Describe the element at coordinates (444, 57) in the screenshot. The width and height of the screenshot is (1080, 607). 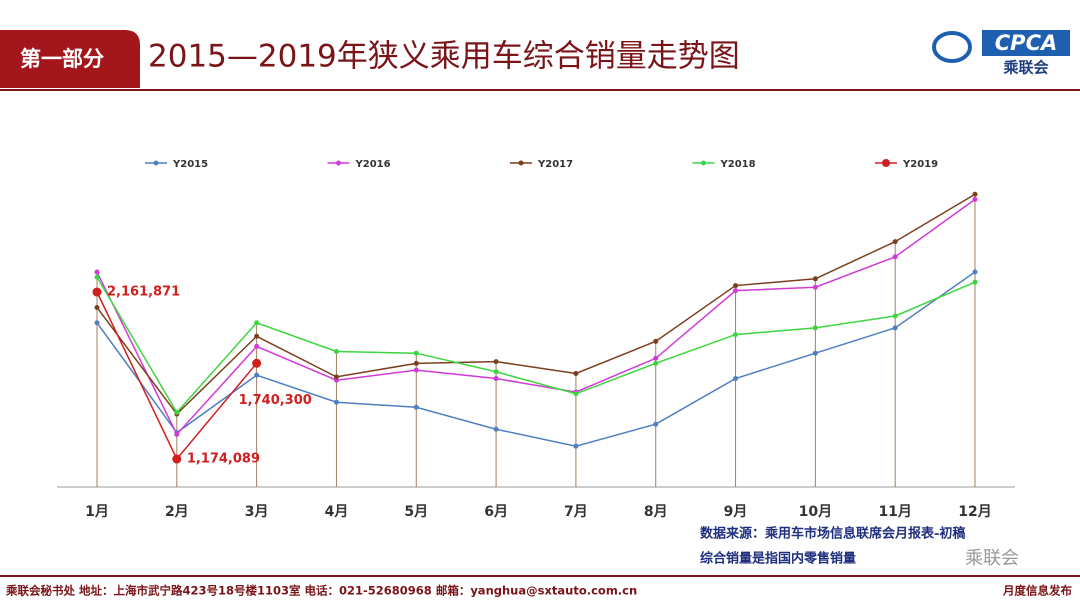
I see `chart-title: 2015—2019年狭义乘用车综合销量走势图` at that location.